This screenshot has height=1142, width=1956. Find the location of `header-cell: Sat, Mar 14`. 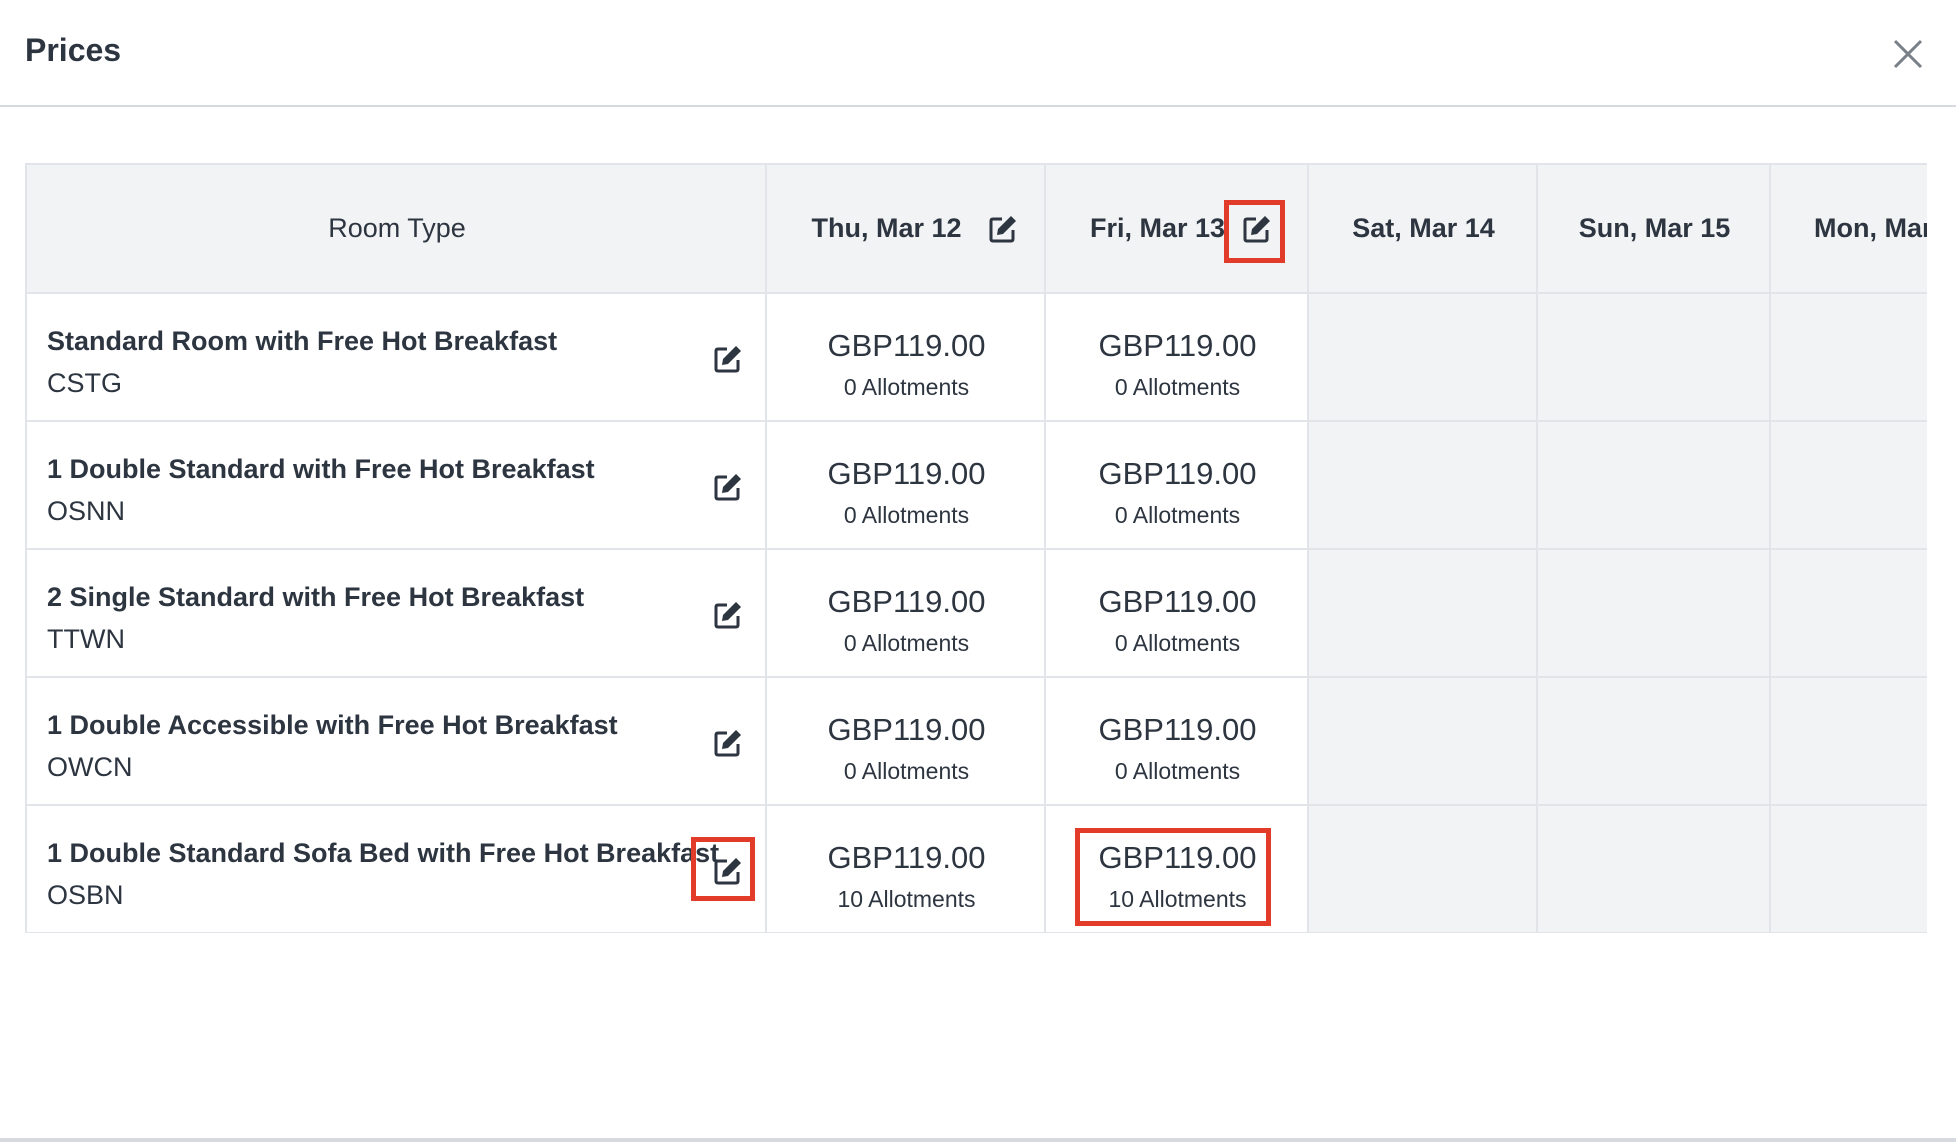

header-cell: Sat, Mar 14 is located at coordinates (1423, 229).